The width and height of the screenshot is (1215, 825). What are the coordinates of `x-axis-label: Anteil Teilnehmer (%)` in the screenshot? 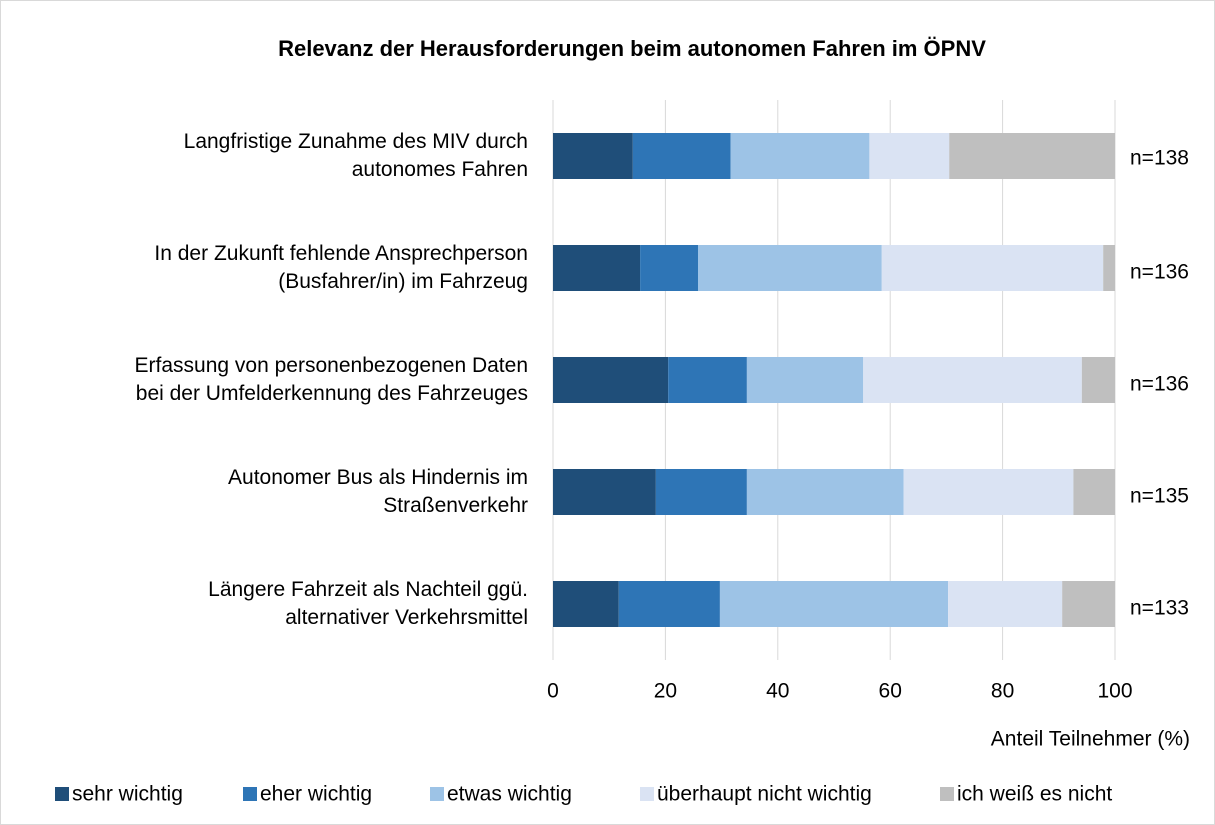 It's located at (1090, 739).